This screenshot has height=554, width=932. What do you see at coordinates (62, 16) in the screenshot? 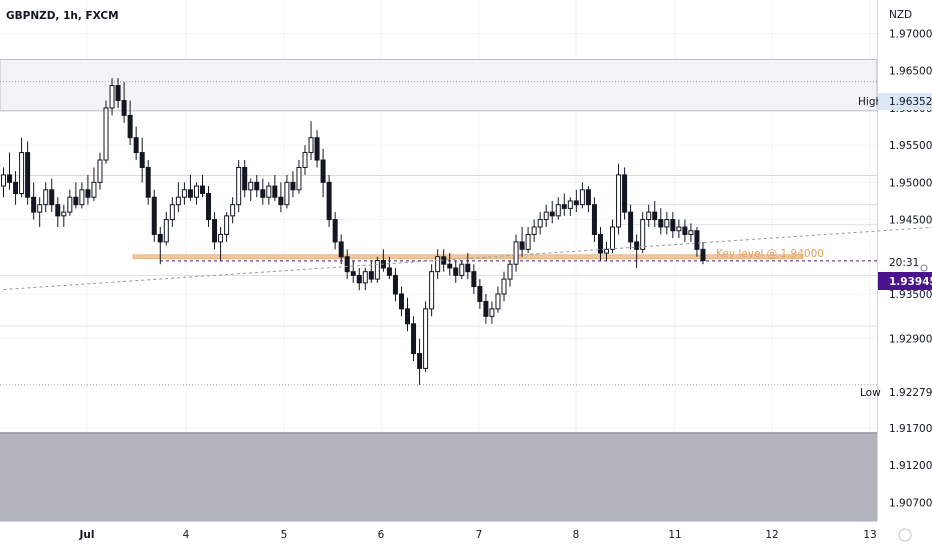
I see `symbol-label: GBPNZD, 1h, FXCM` at bounding box center [62, 16].